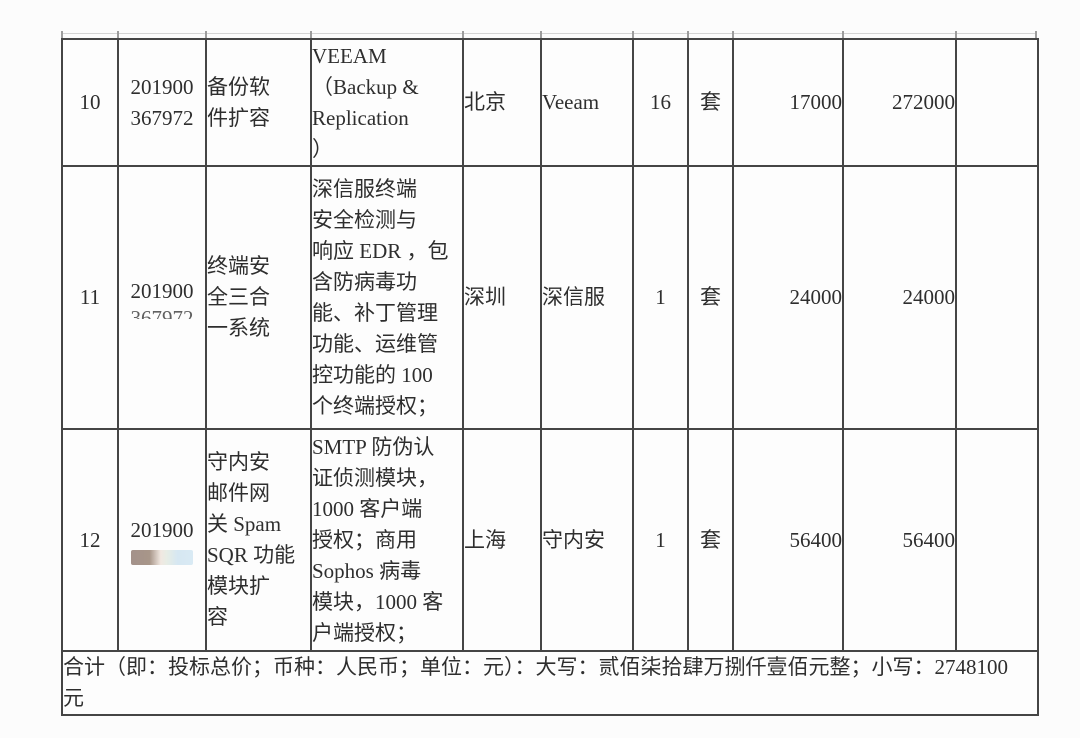 This screenshot has height=738, width=1080. Describe the element at coordinates (502, 102) in the screenshot. I see `cell-origin: 北京` at that location.